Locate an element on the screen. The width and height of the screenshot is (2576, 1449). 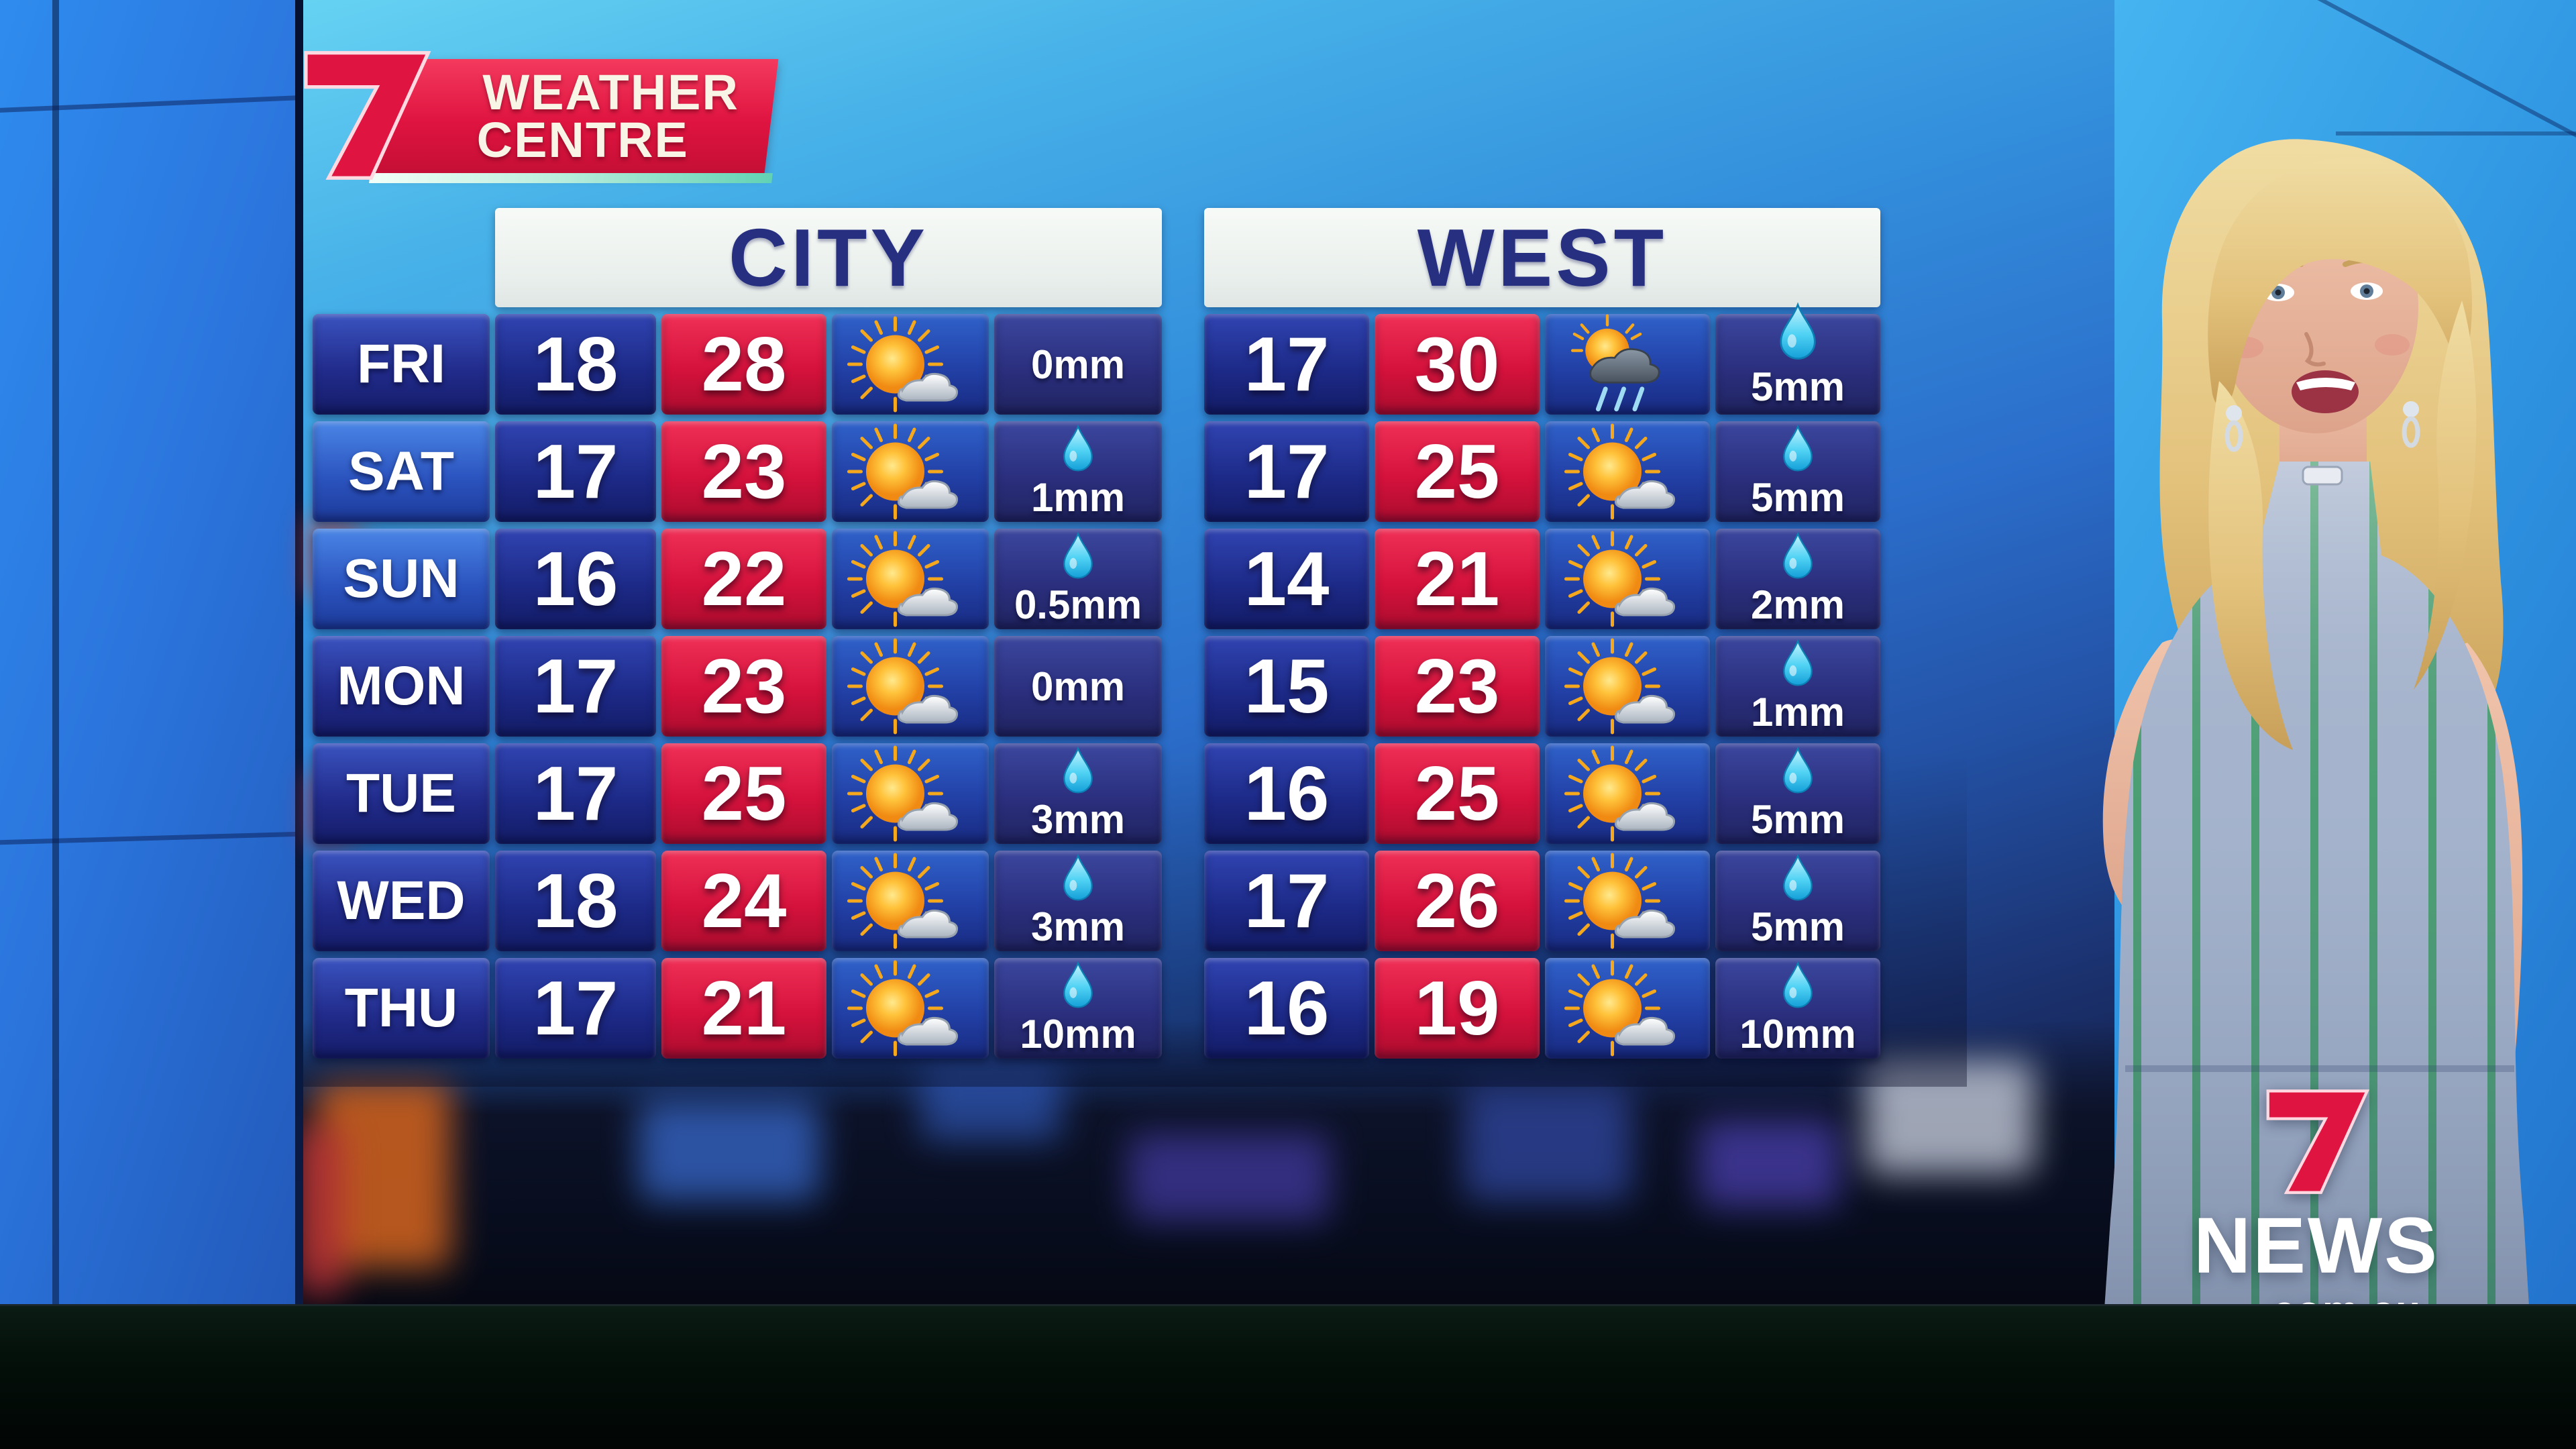
seven-news-logo: NEWS .com.au is located at coordinates (2316, 1206).